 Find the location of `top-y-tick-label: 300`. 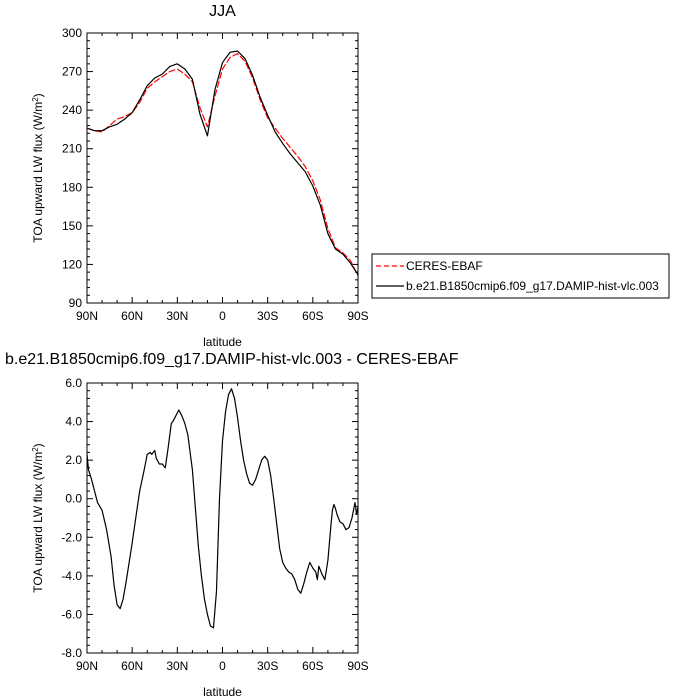

top-y-tick-label: 300 is located at coordinates (72, 33).